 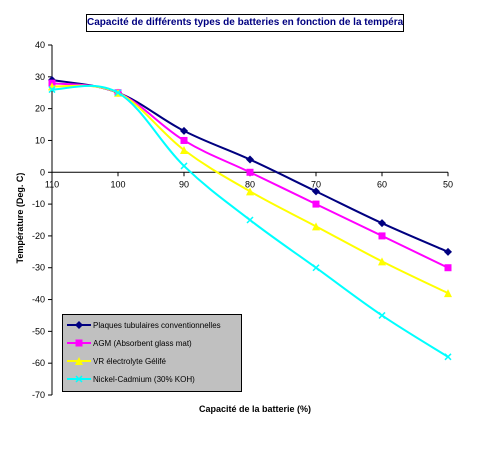 I want to click on x-tick-label: 70, so click(x=316, y=184).